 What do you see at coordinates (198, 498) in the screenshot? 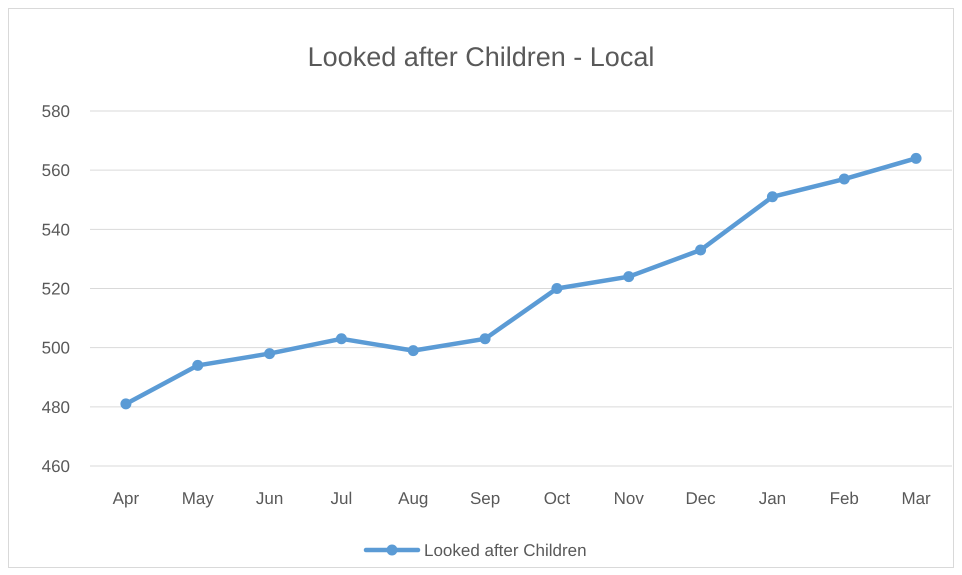
I see `x-tick-label: May` at bounding box center [198, 498].